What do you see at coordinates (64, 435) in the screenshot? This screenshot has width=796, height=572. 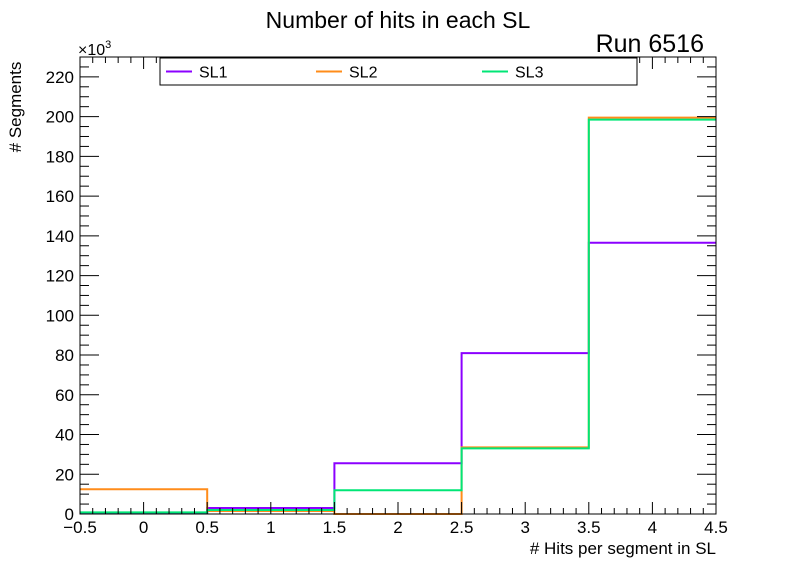 I see `y-tick-label: 40` at bounding box center [64, 435].